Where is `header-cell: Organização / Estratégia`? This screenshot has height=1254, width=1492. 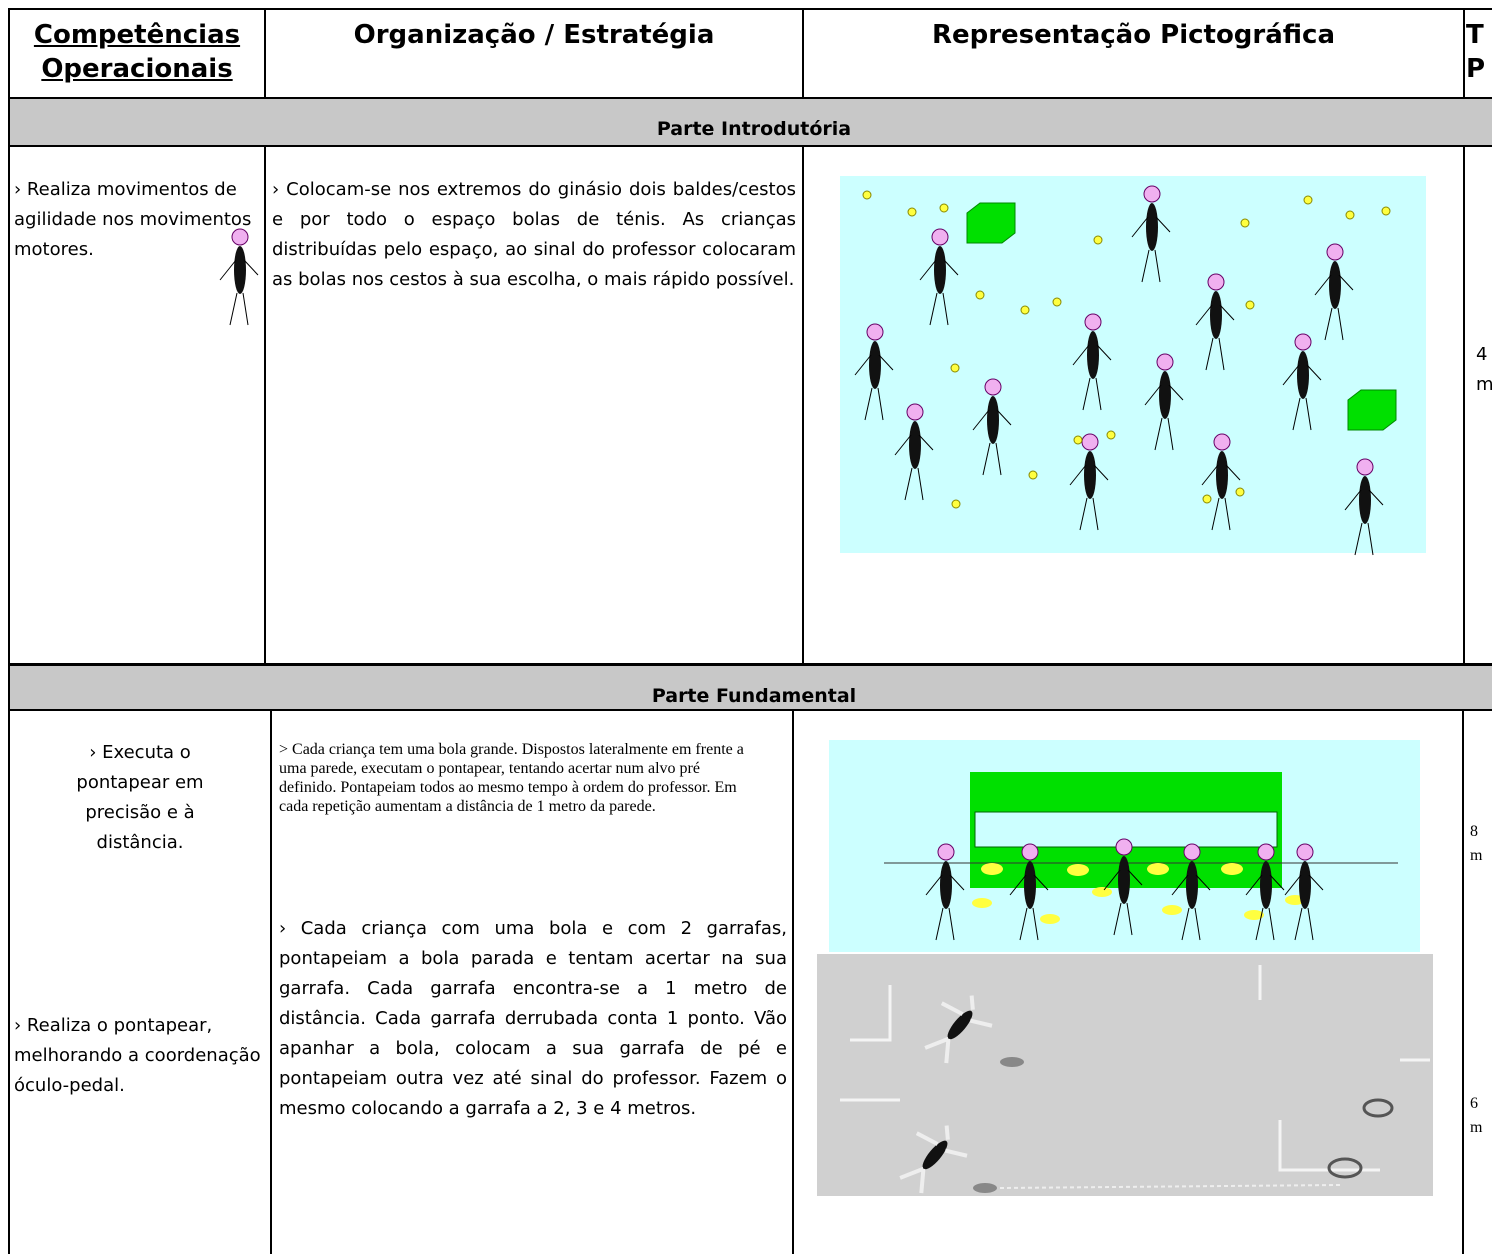 header-cell: Organização / Estratégia is located at coordinates (534, 35).